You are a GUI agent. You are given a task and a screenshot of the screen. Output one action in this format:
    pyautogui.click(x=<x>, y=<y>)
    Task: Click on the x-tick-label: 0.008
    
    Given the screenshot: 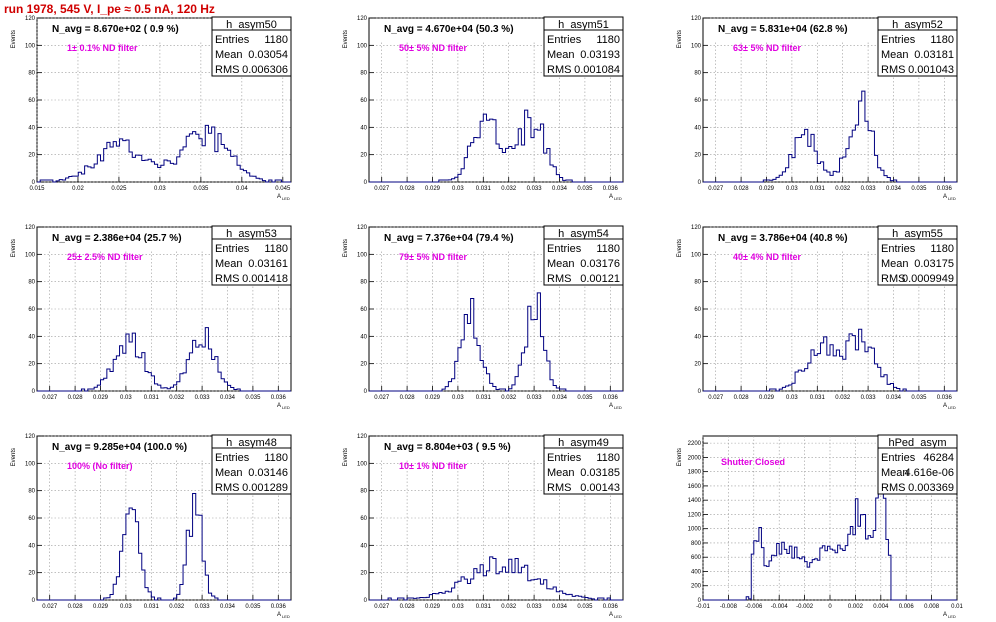 What is the action you would take?
    pyautogui.click(x=932, y=607)
    